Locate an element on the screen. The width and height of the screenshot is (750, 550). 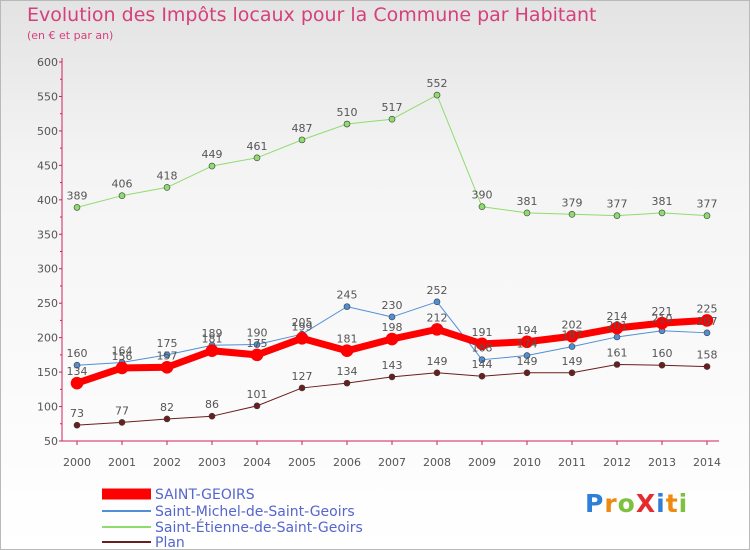
data-label: 143 is located at coordinates (392, 365).